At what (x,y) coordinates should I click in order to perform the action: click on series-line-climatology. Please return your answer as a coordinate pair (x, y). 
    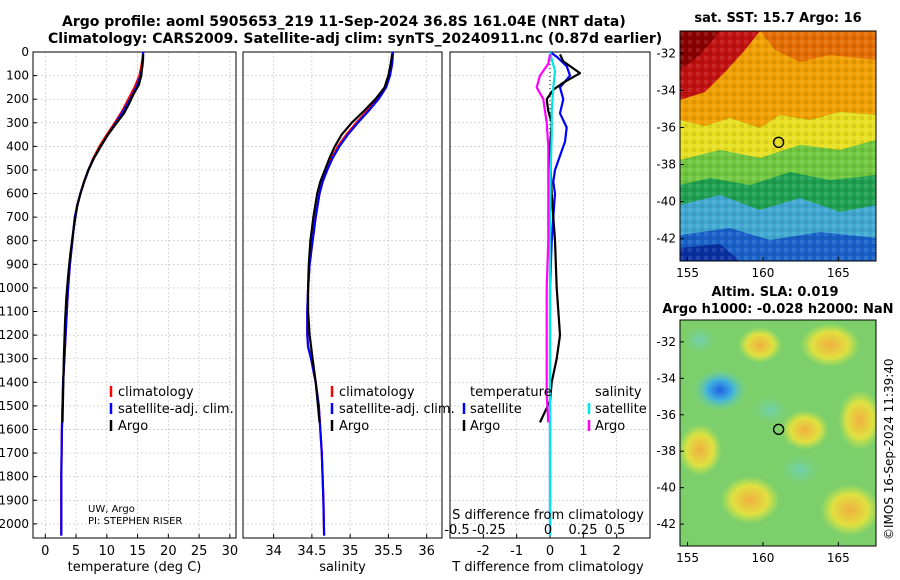
    Looking at the image, I should click on (102, 293).